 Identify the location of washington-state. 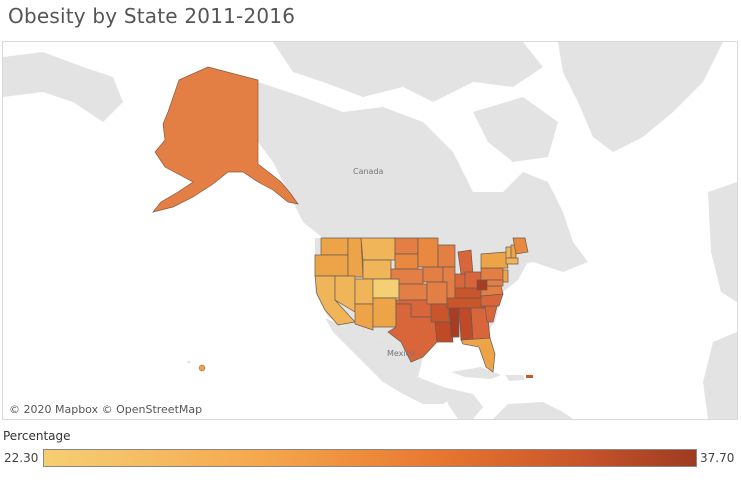
(334, 246).